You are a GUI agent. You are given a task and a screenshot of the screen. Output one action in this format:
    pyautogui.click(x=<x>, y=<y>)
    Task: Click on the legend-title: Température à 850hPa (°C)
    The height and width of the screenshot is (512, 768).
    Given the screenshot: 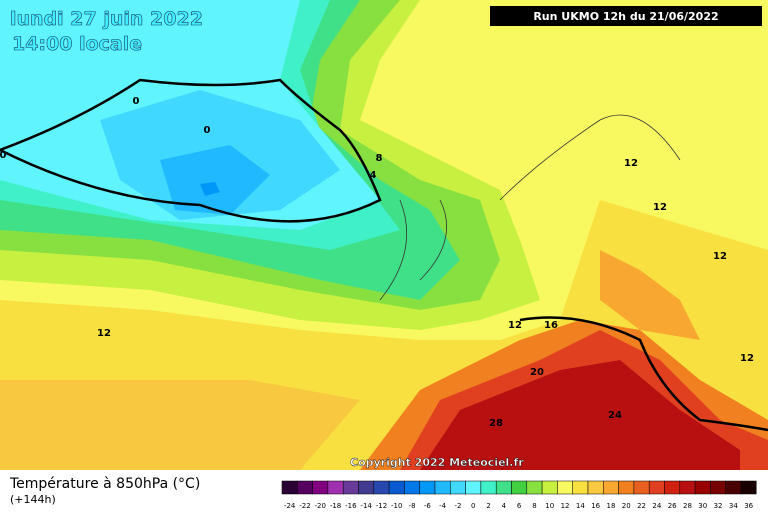 What is the action you would take?
    pyautogui.click(x=104, y=484)
    